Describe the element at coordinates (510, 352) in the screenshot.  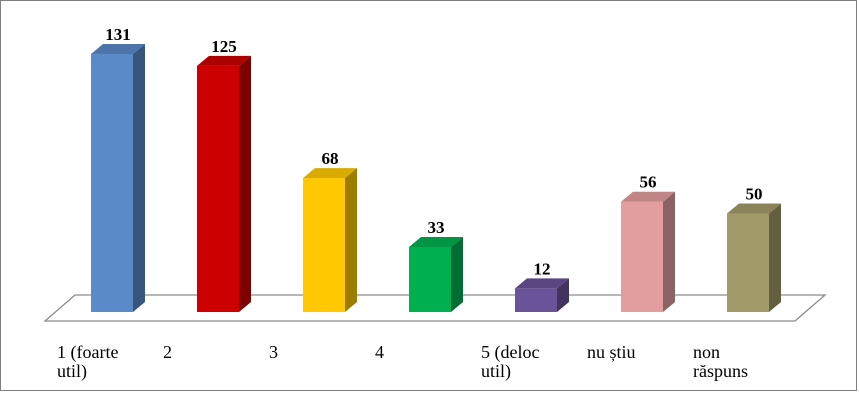
I see `category-label-line: 5 (deloc` at that location.